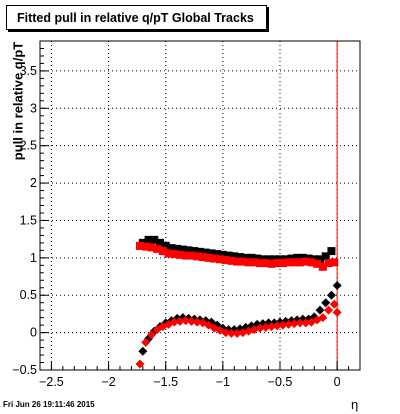 The height and width of the screenshot is (414, 400). I want to click on y-tick-label: 2.5, so click(28, 146).